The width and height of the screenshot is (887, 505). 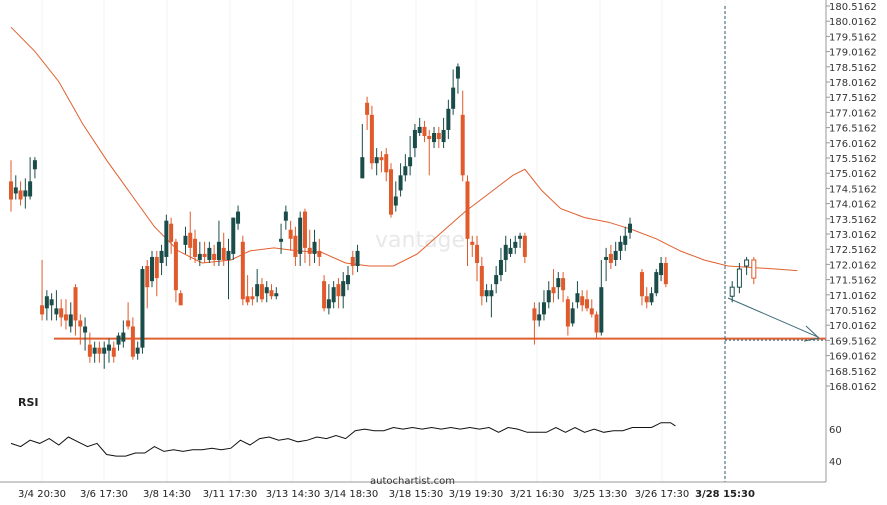 What do you see at coordinates (537, 494) in the screenshot?
I see `time-tick-label: 3/21 16:30` at bounding box center [537, 494].